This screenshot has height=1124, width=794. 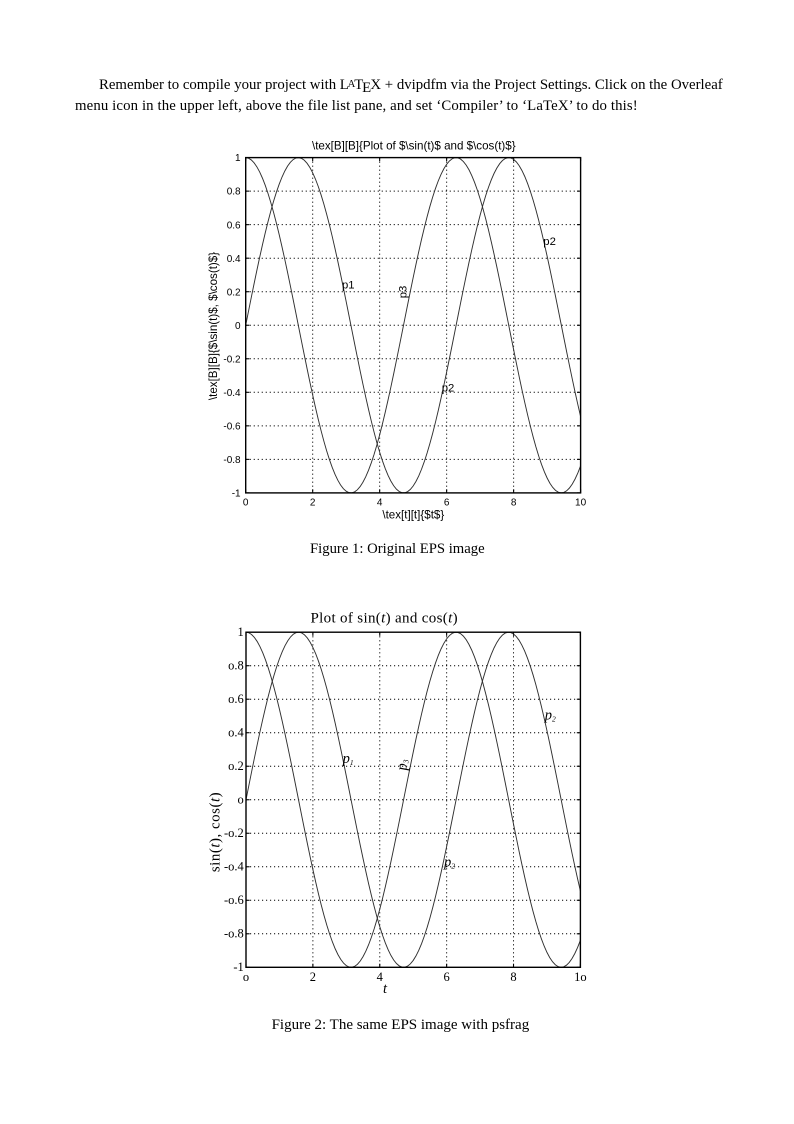 I want to click on svg-text: -0.8, so click(x=232, y=460).